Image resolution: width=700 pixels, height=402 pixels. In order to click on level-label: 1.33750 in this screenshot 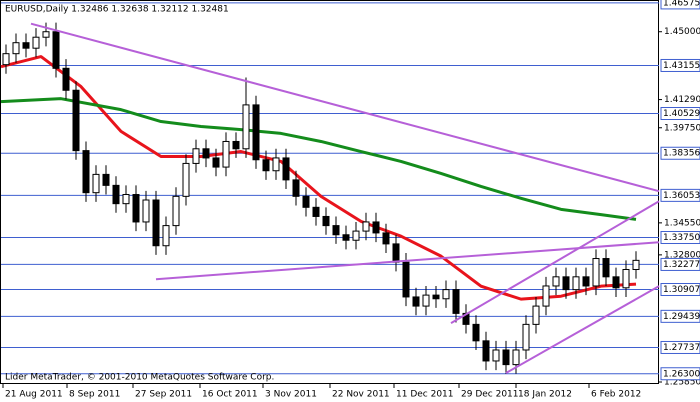, I will do `click(681, 238)`.